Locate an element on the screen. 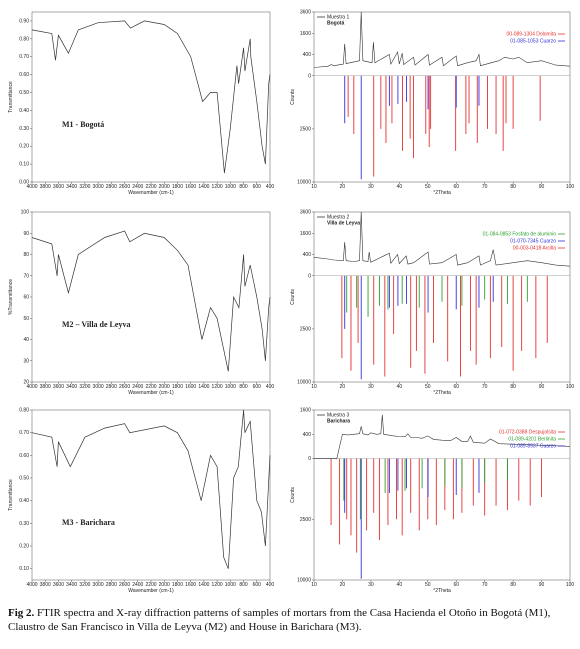 The width and height of the screenshot is (580, 649). y-axis-label: %Transmittance is located at coordinates (11, 297).